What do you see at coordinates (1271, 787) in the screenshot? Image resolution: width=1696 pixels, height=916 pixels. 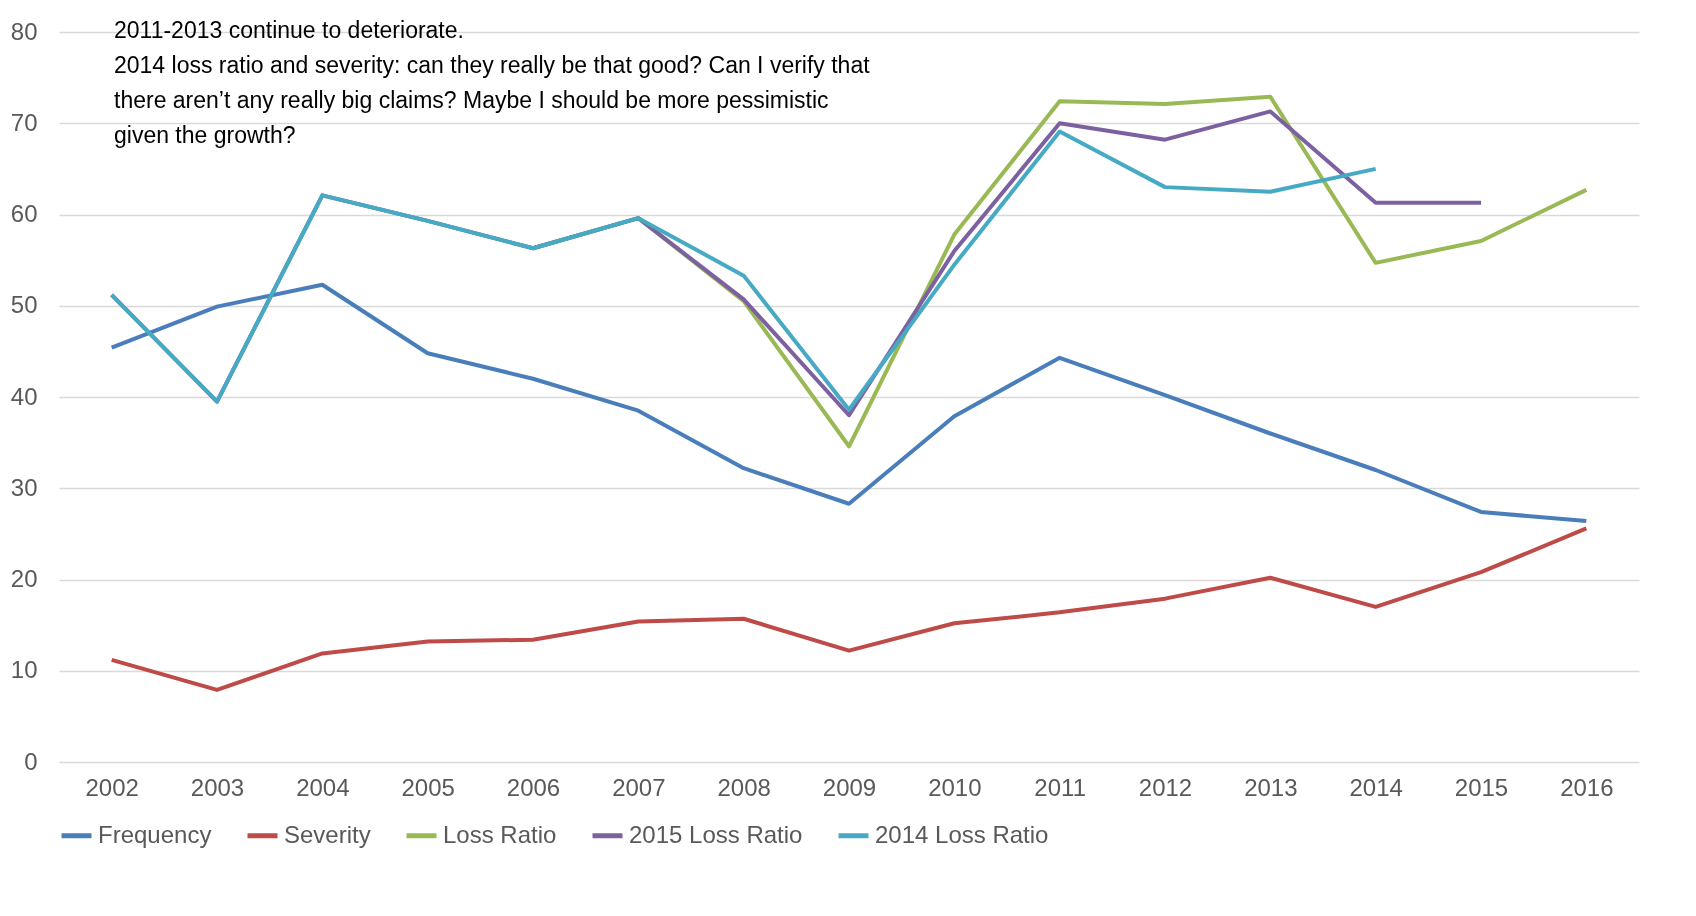 I see `x-tick-label: 2013` at bounding box center [1271, 787].